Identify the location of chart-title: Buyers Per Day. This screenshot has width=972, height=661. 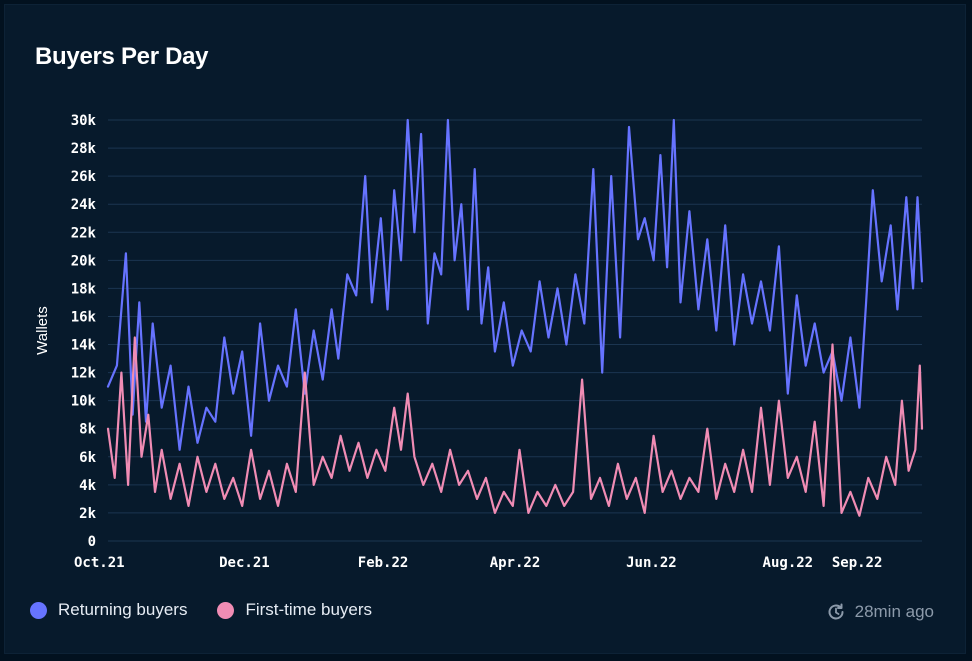
(122, 56).